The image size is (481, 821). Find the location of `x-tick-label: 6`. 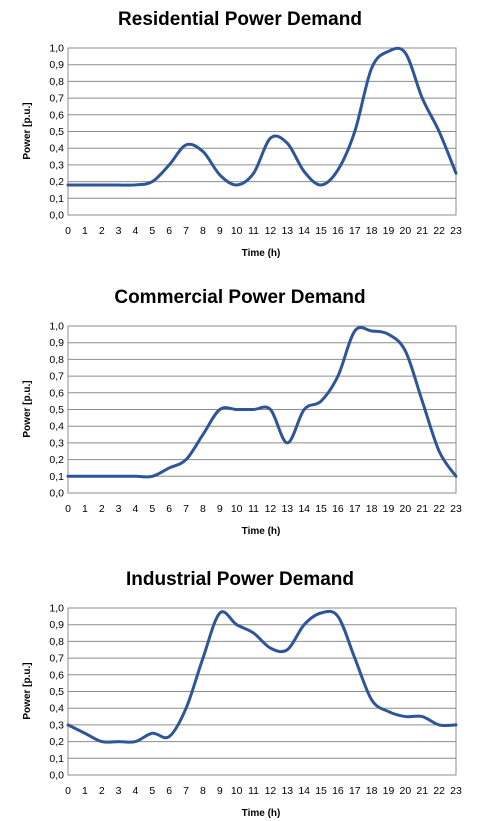

x-tick-label: 6 is located at coordinates (169, 509).